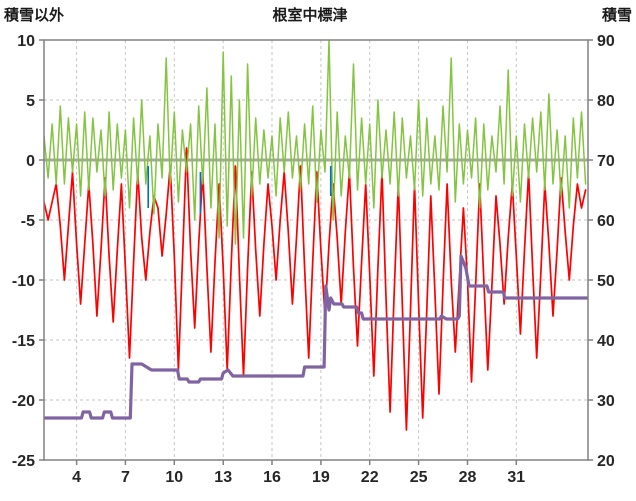 The image size is (636, 501). I want to click on x-tick-label: 31, so click(516, 477).